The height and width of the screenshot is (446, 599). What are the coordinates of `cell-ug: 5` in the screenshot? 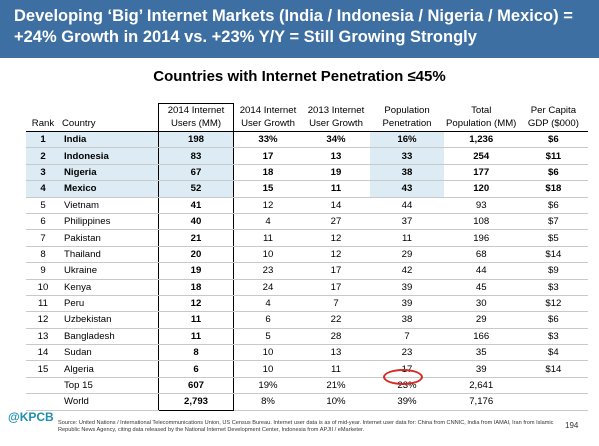 It's located at (267, 337).